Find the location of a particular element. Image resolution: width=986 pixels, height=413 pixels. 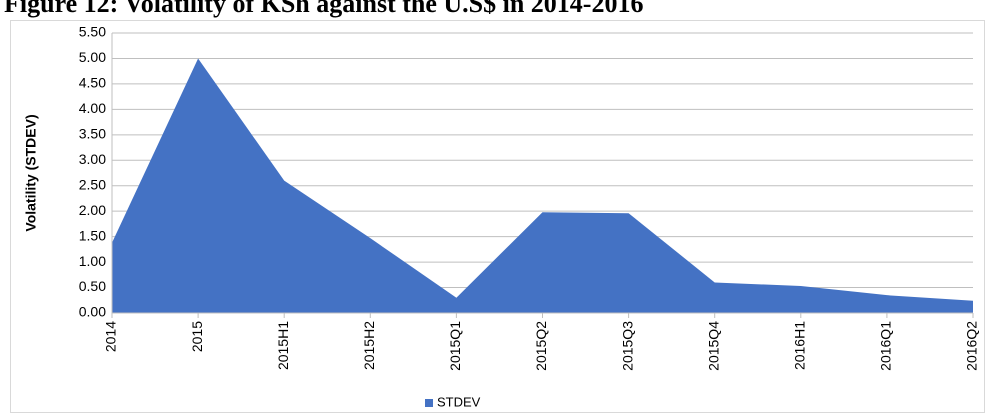

x-tick-label: 2015Q1 is located at coordinates (455, 346).